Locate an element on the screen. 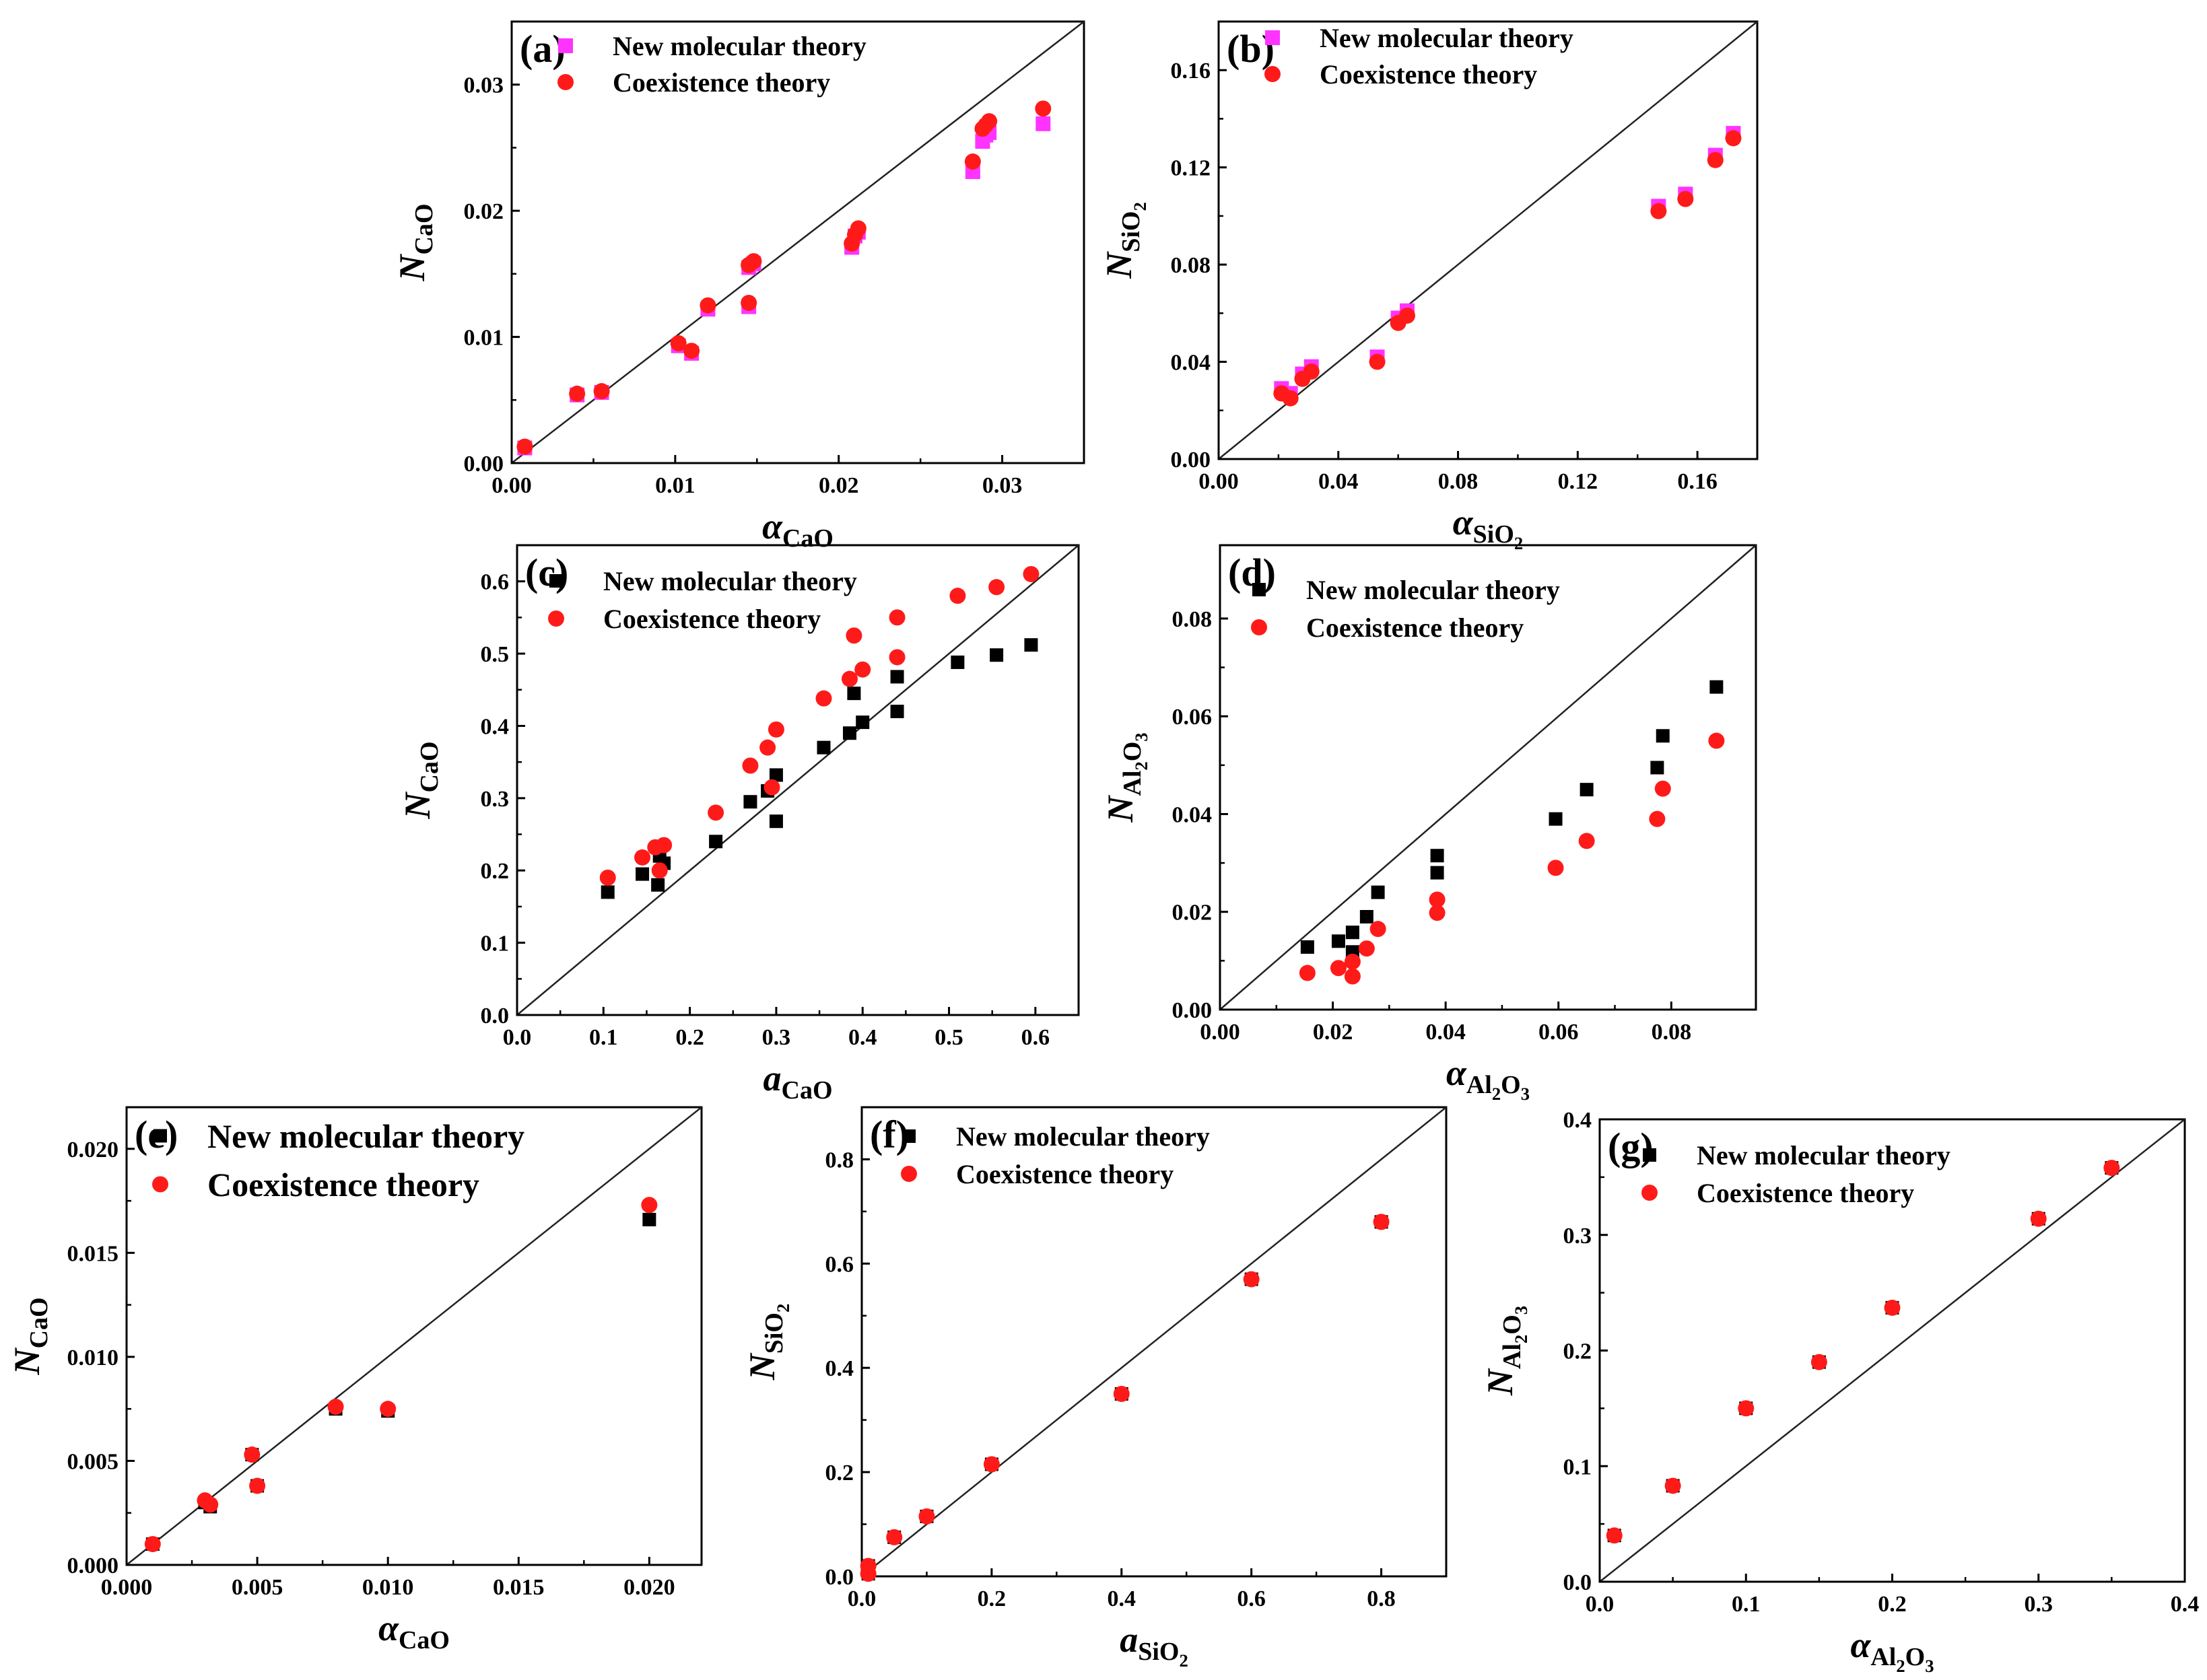  panel-label-a: (a) is located at coordinates (543, 49).